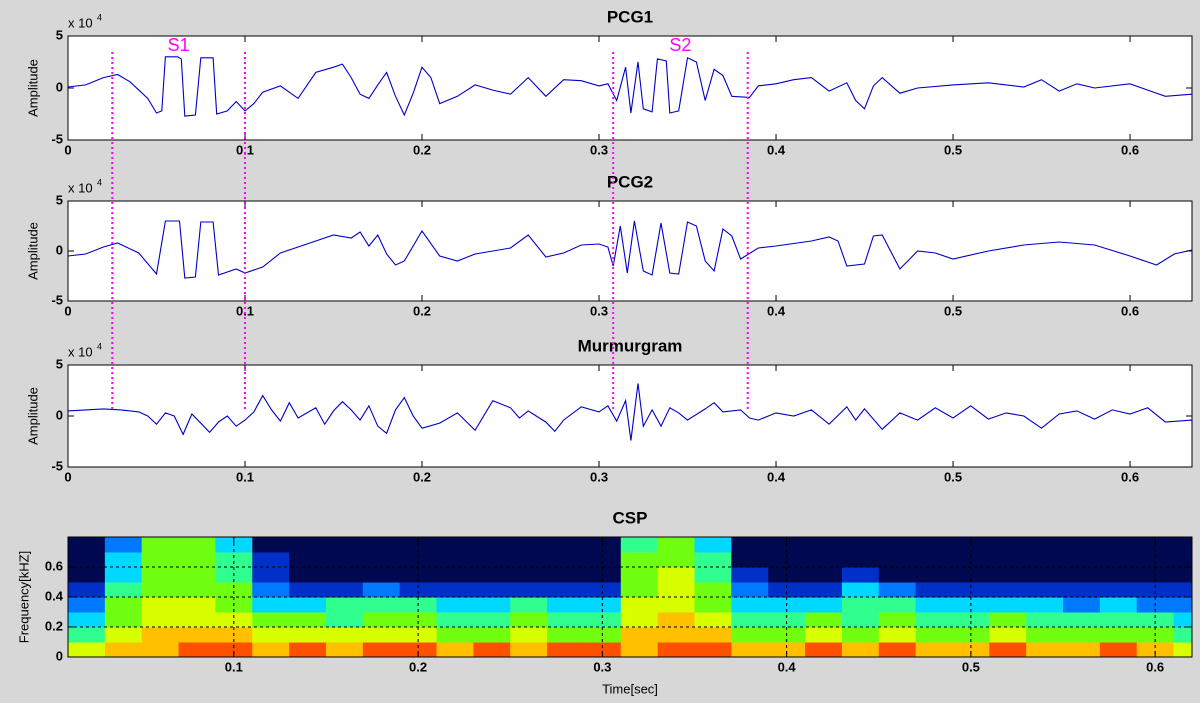 The height and width of the screenshot is (703, 1200). What do you see at coordinates (80, 351) in the screenshot?
I see `y-scale-label: x 10` at bounding box center [80, 351].